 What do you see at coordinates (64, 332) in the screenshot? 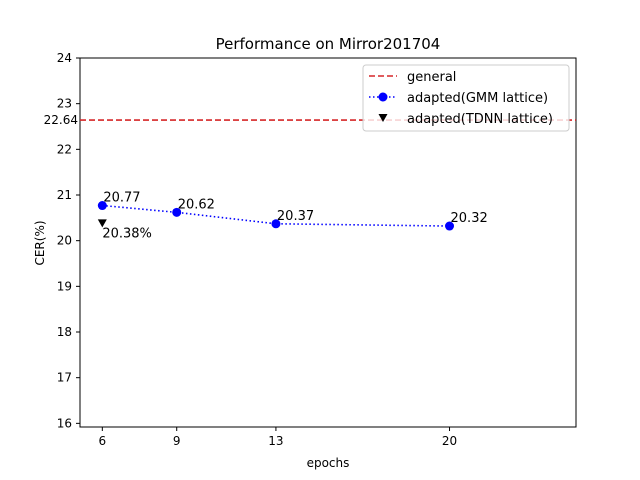
I see `y-tick-label: 18` at bounding box center [64, 332].